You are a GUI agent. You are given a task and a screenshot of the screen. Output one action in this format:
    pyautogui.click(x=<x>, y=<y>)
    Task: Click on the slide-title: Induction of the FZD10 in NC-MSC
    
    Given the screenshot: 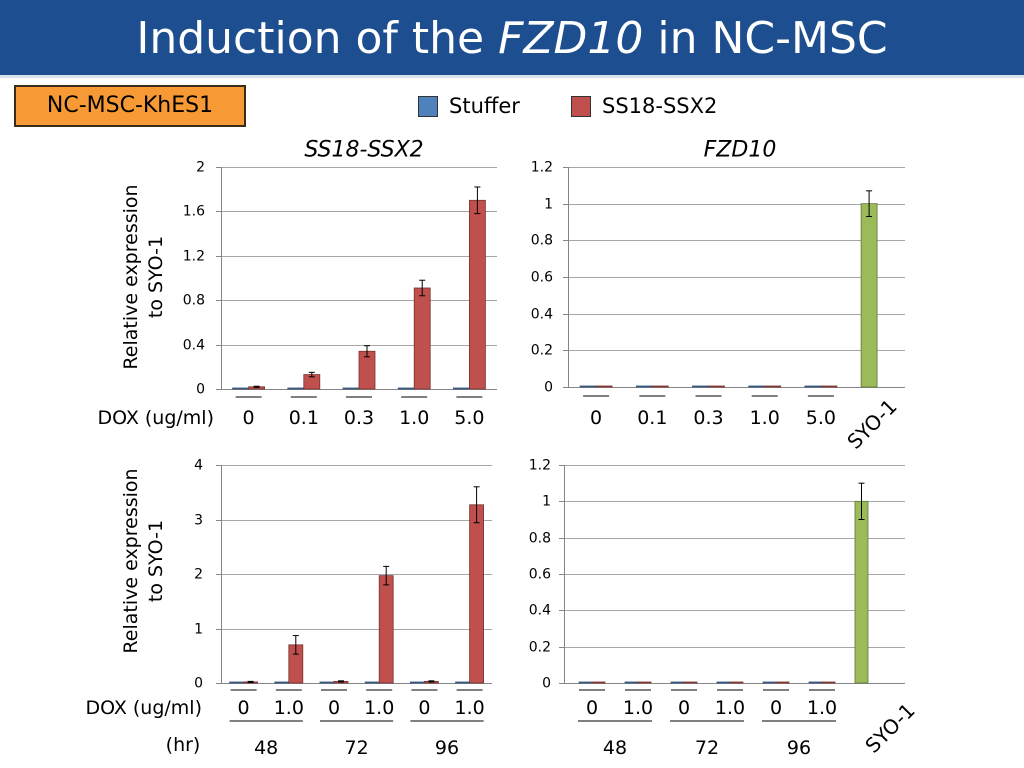 What is the action you would take?
    pyautogui.click(x=512, y=37)
    